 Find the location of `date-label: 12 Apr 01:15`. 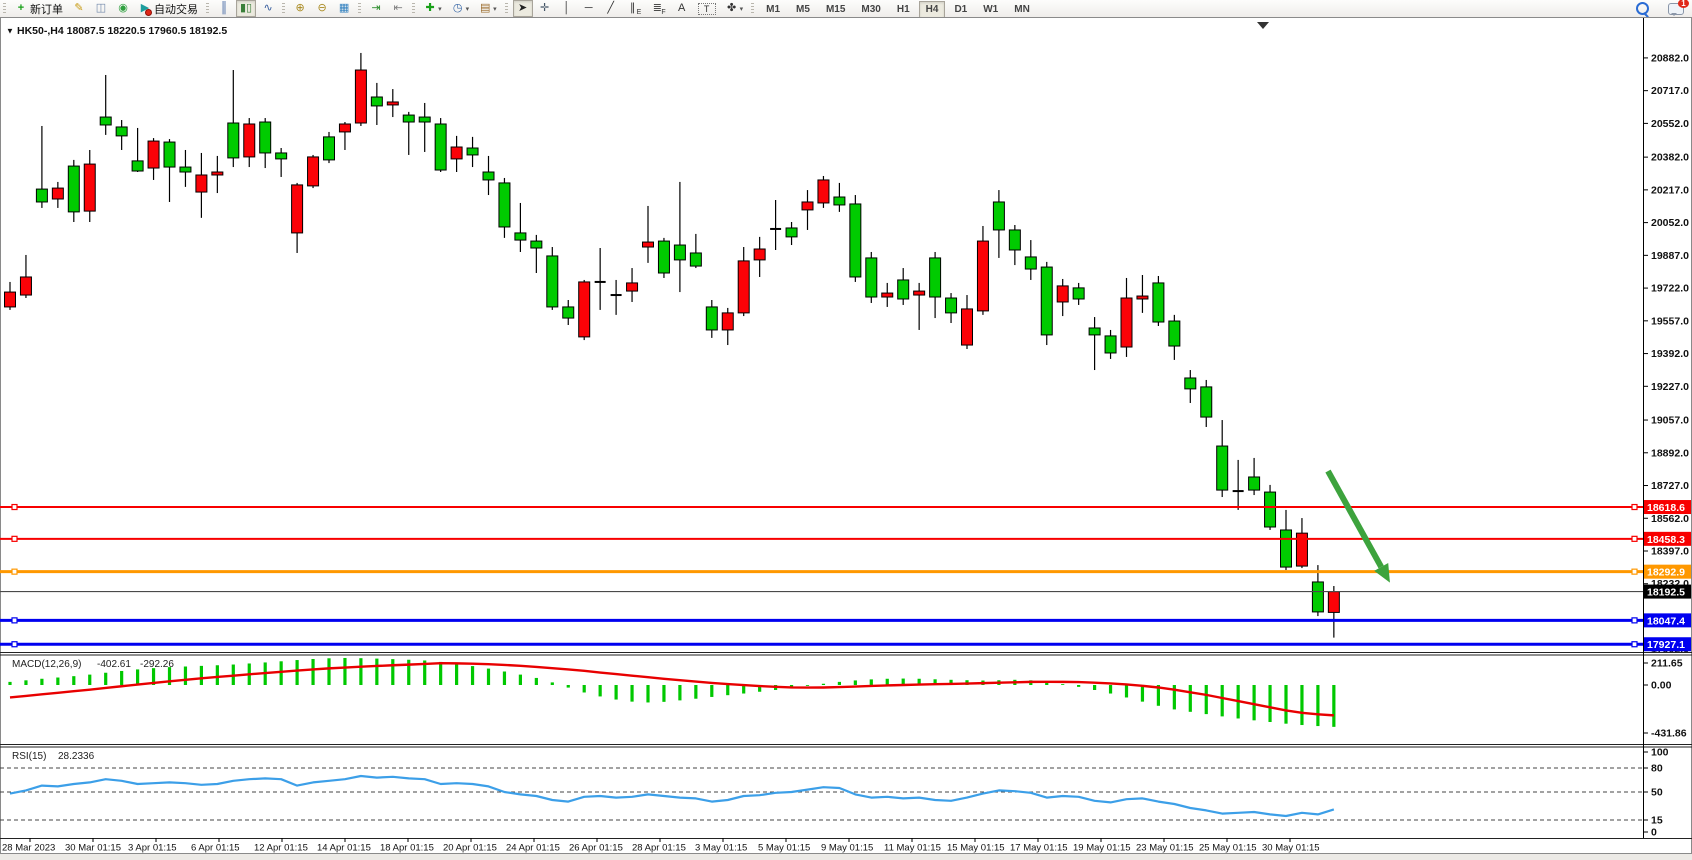

date-label: 12 Apr 01:15 is located at coordinates (281, 848).